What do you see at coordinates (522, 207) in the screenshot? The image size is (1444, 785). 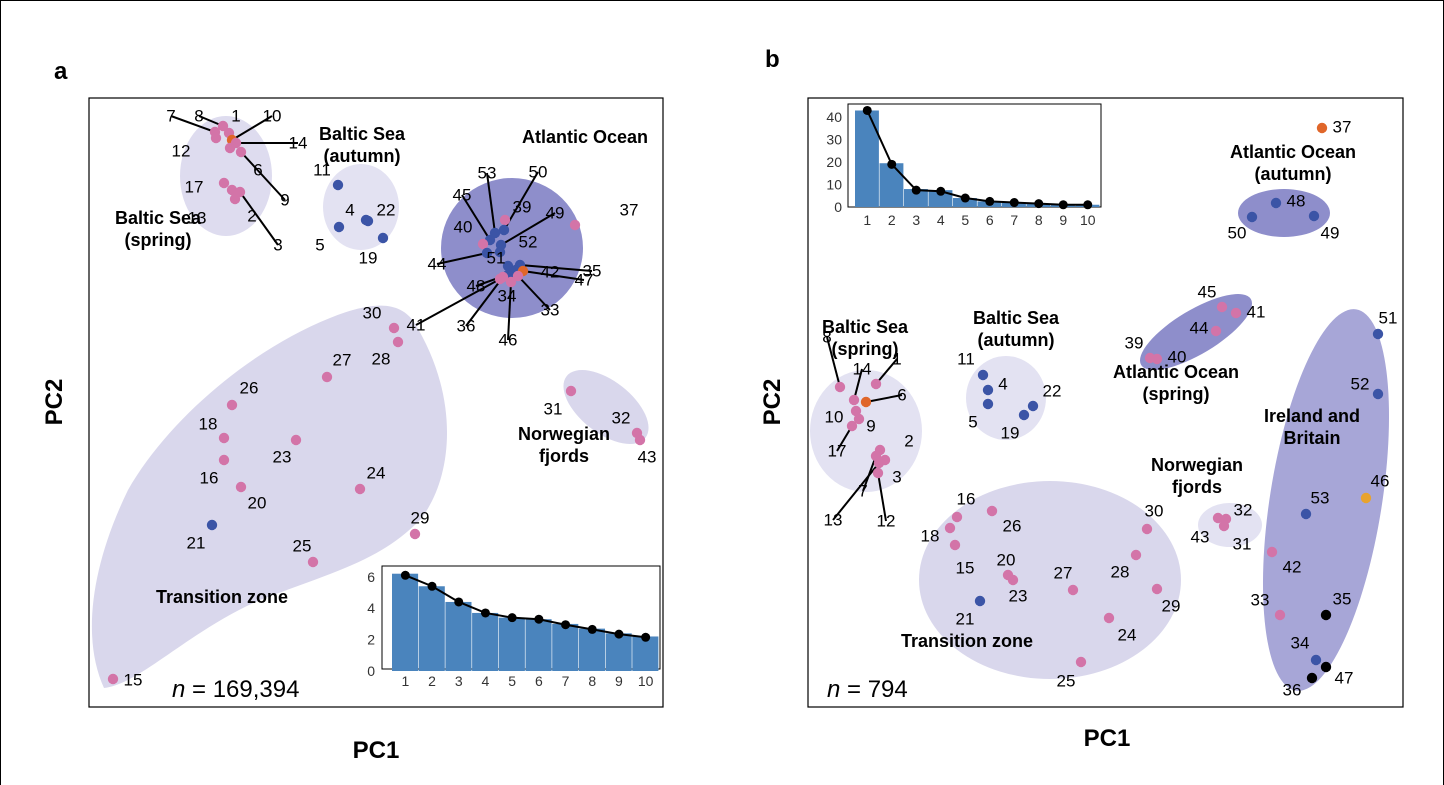 I see `point-label-a-39: 39` at bounding box center [522, 207].